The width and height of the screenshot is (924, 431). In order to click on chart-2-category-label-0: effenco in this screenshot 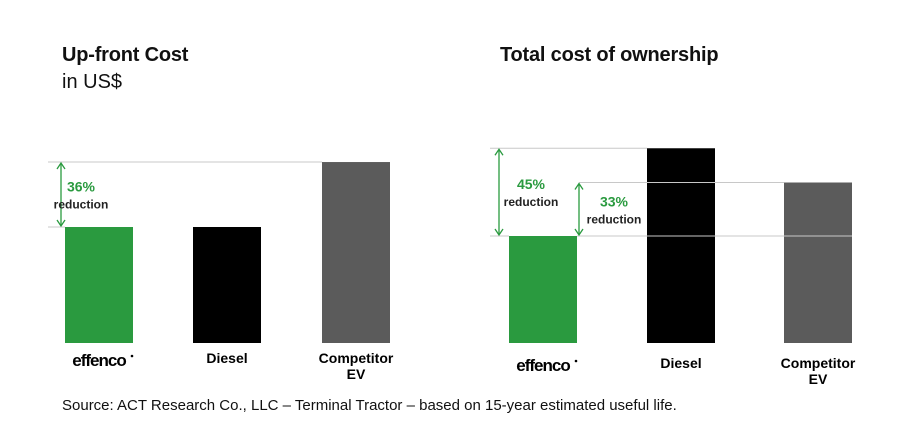, I will do `click(543, 365)`.